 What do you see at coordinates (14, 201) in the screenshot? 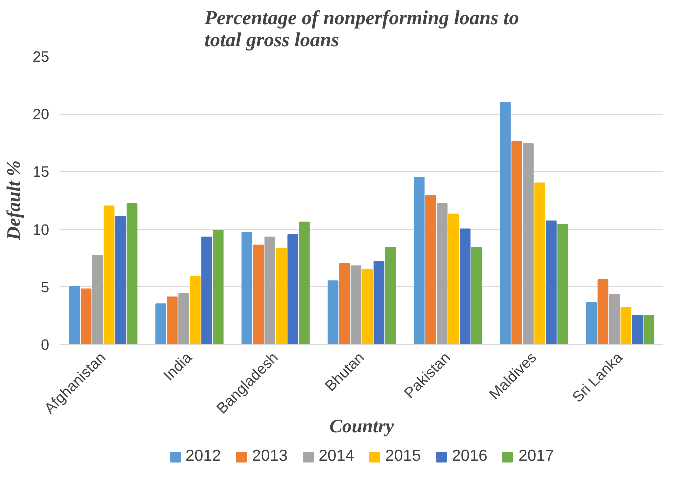
I see `y-axis-title: Default %` at bounding box center [14, 201].